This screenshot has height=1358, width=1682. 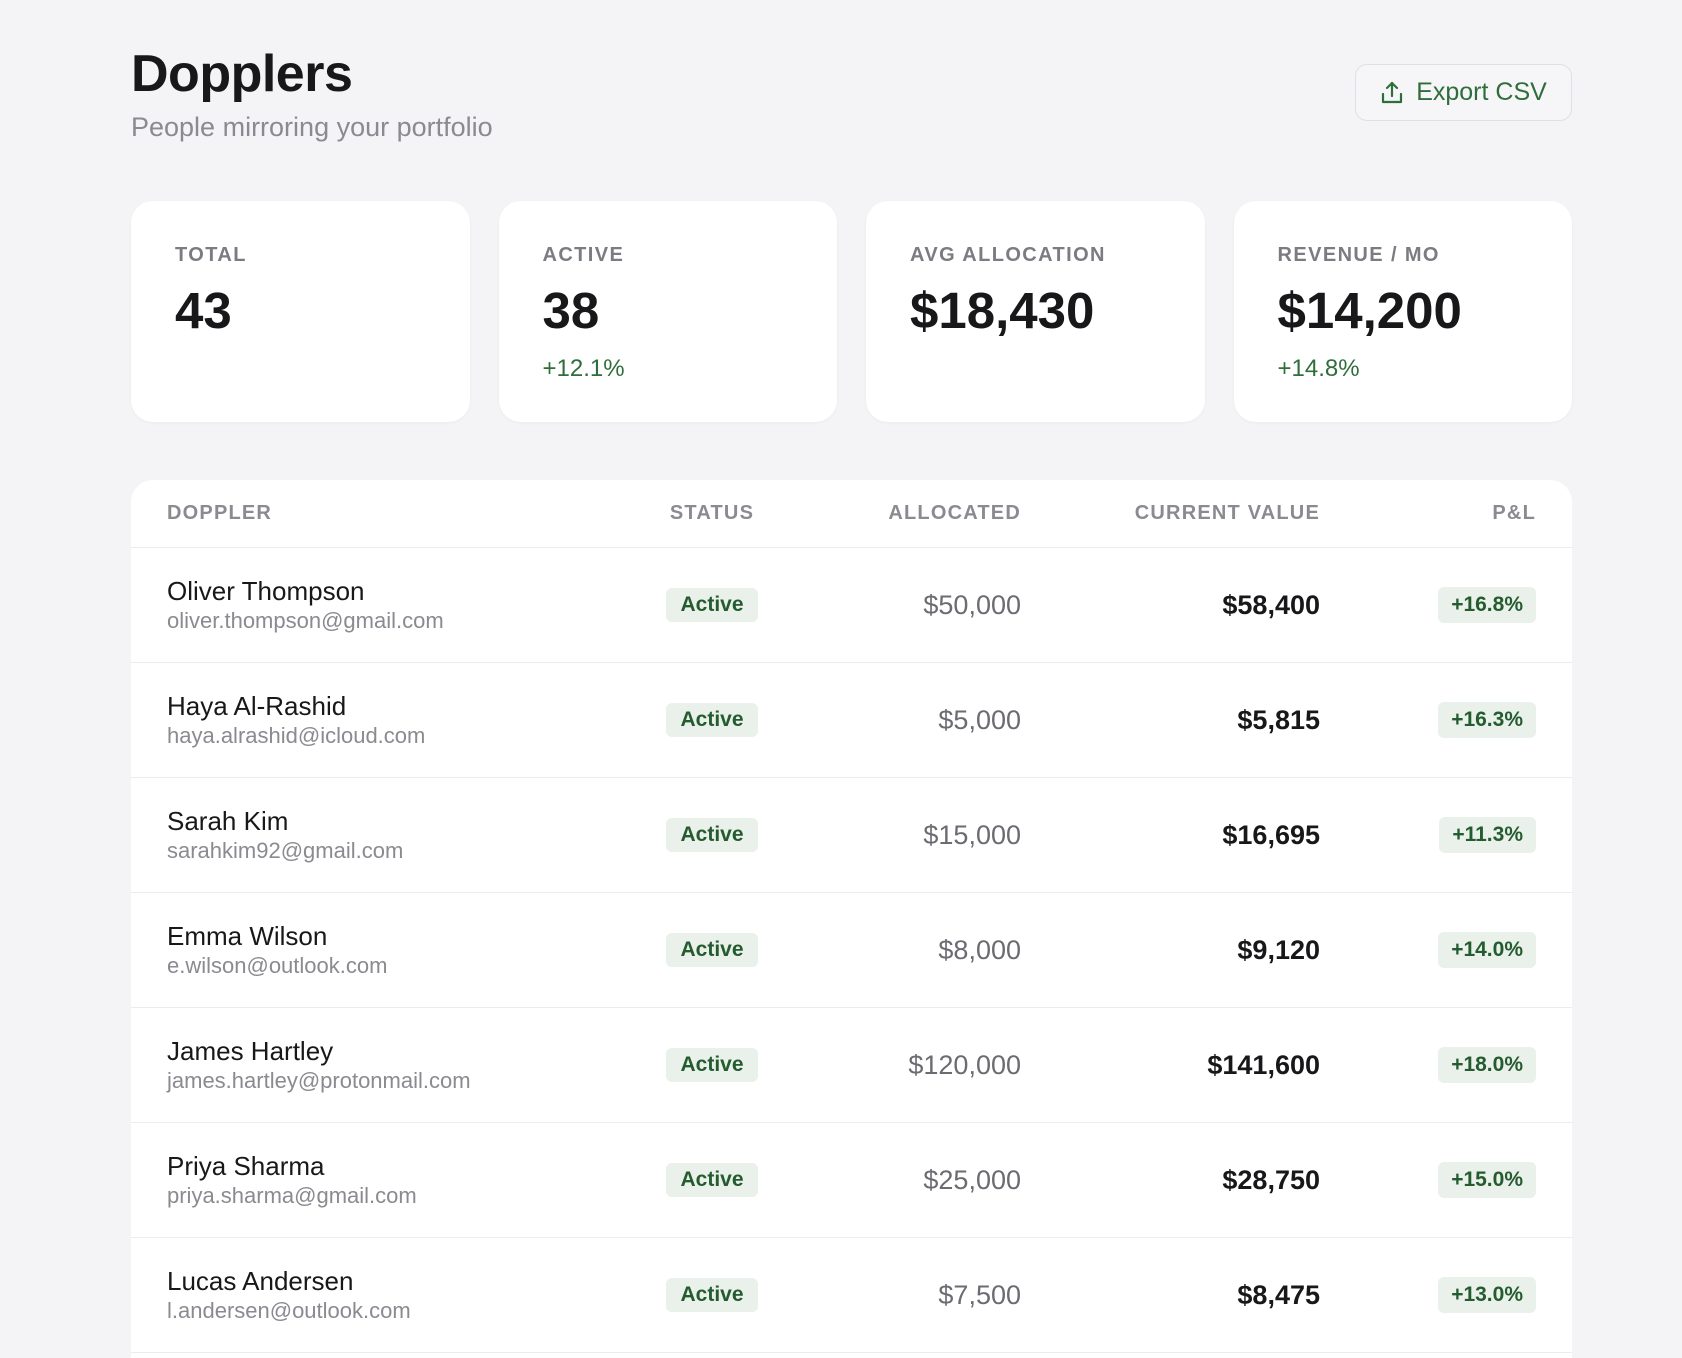 I want to click on pl-cell: +16.8%, so click(x=1428, y=605).